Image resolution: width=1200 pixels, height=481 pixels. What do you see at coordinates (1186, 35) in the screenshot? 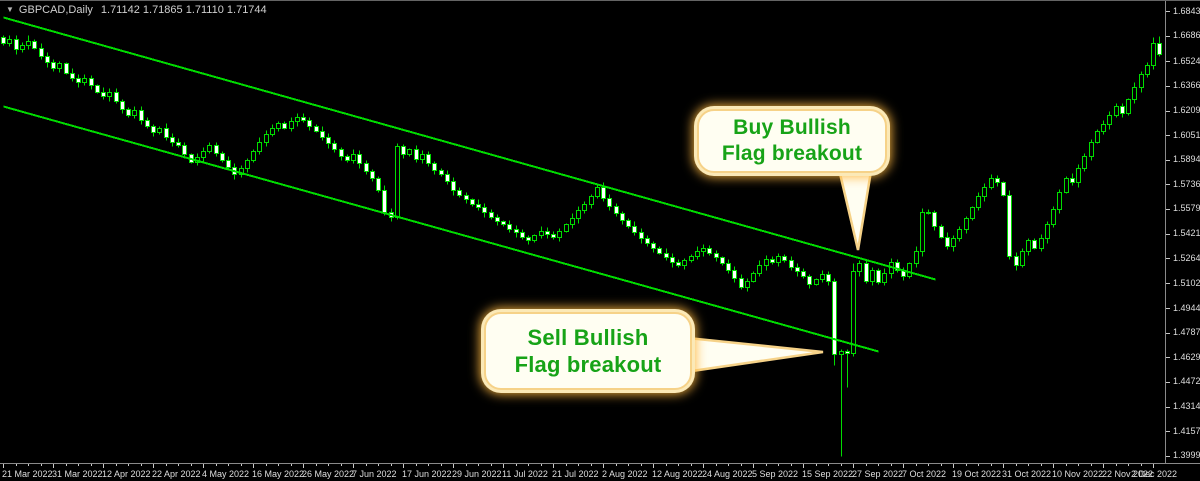
I see `price-label: 1.66860` at bounding box center [1186, 35].